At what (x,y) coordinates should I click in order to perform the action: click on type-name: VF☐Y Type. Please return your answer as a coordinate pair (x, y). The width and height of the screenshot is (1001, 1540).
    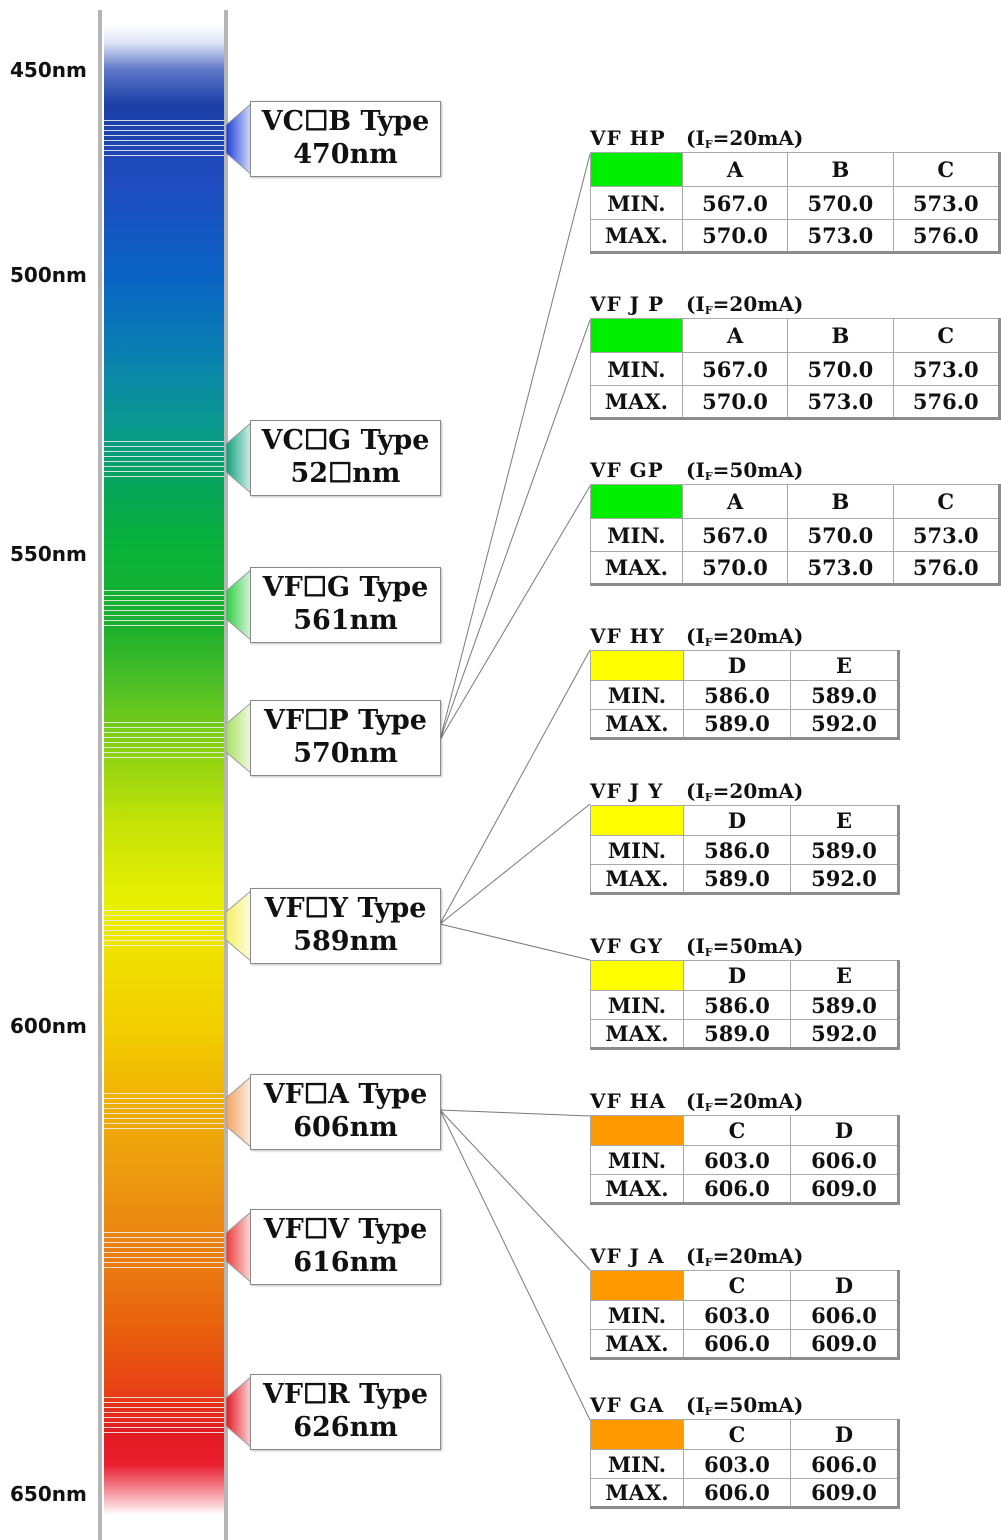
    Looking at the image, I should click on (345, 908).